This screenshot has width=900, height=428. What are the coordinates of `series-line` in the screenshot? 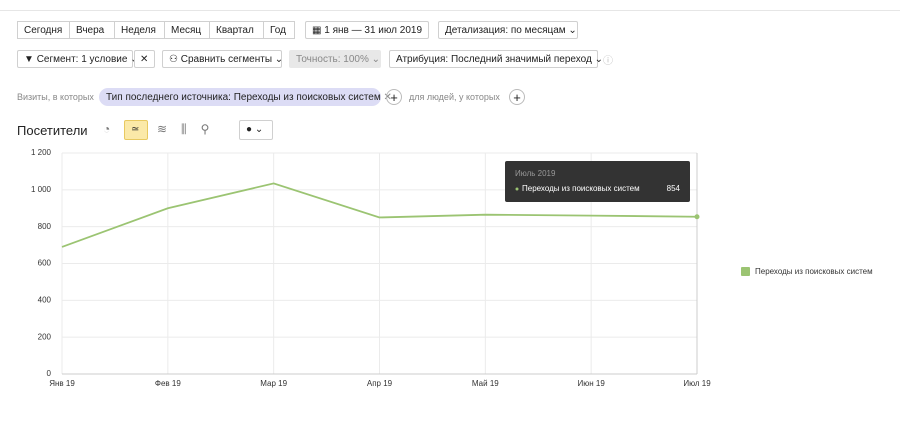 It's located at (379, 215).